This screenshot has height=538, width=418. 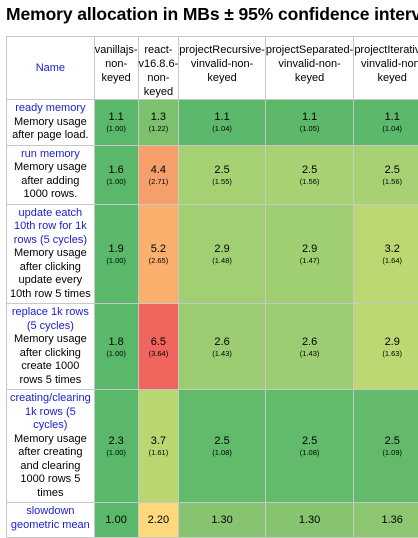 I want to click on cell-value: 6.5, so click(x=159, y=342).